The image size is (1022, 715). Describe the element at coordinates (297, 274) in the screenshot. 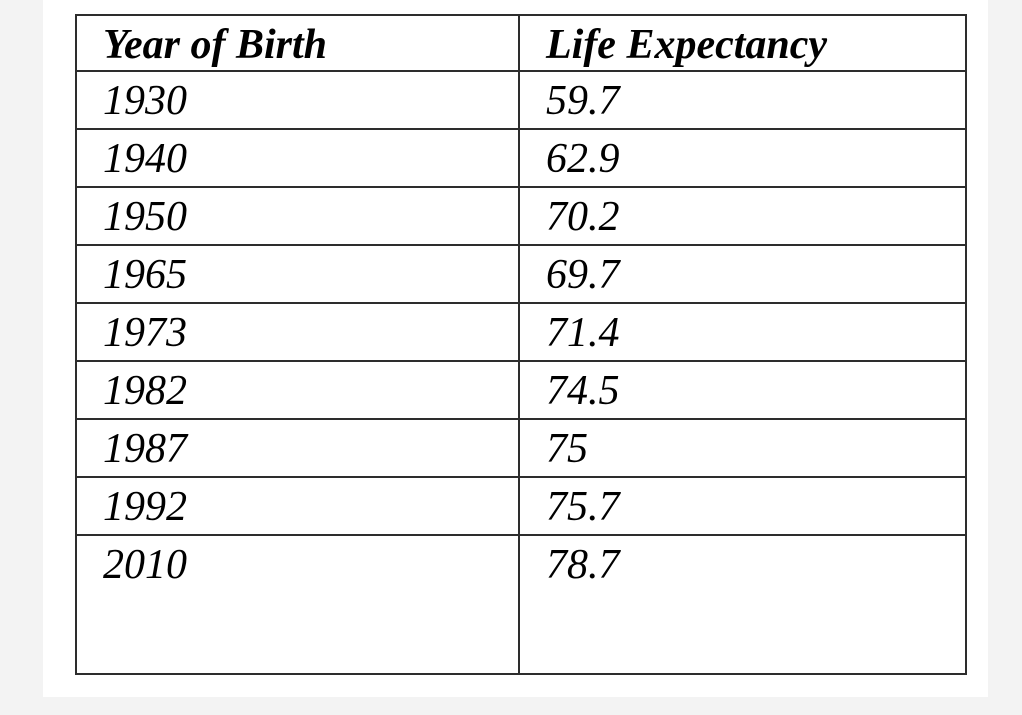

I see `table-cell-year: 1965` at that location.